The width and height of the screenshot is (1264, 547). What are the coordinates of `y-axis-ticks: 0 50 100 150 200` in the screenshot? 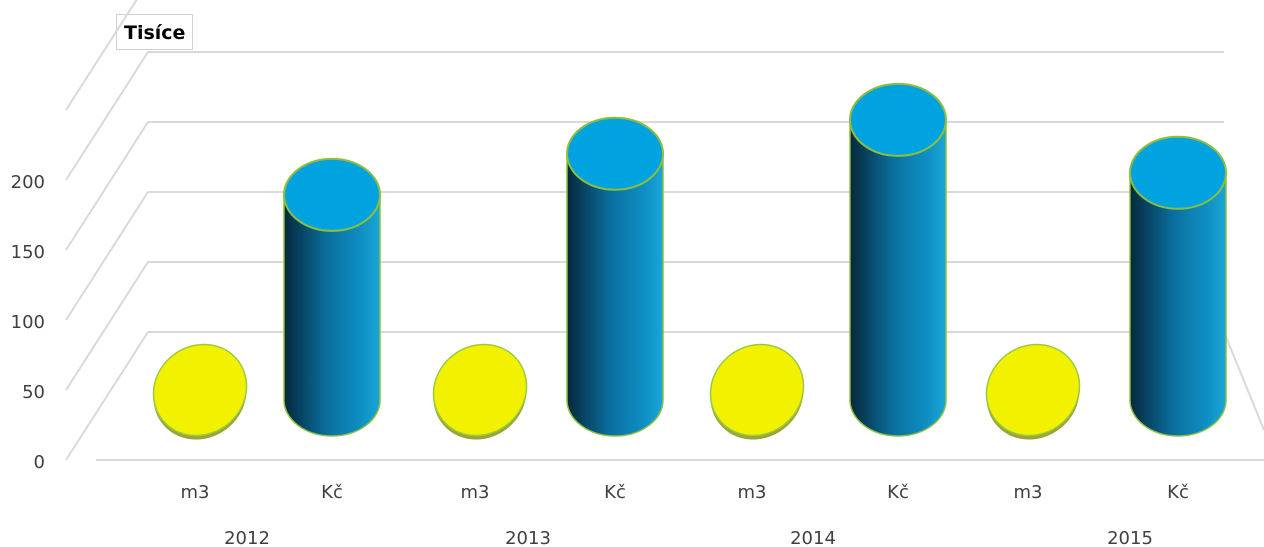 It's located at (28, 322).